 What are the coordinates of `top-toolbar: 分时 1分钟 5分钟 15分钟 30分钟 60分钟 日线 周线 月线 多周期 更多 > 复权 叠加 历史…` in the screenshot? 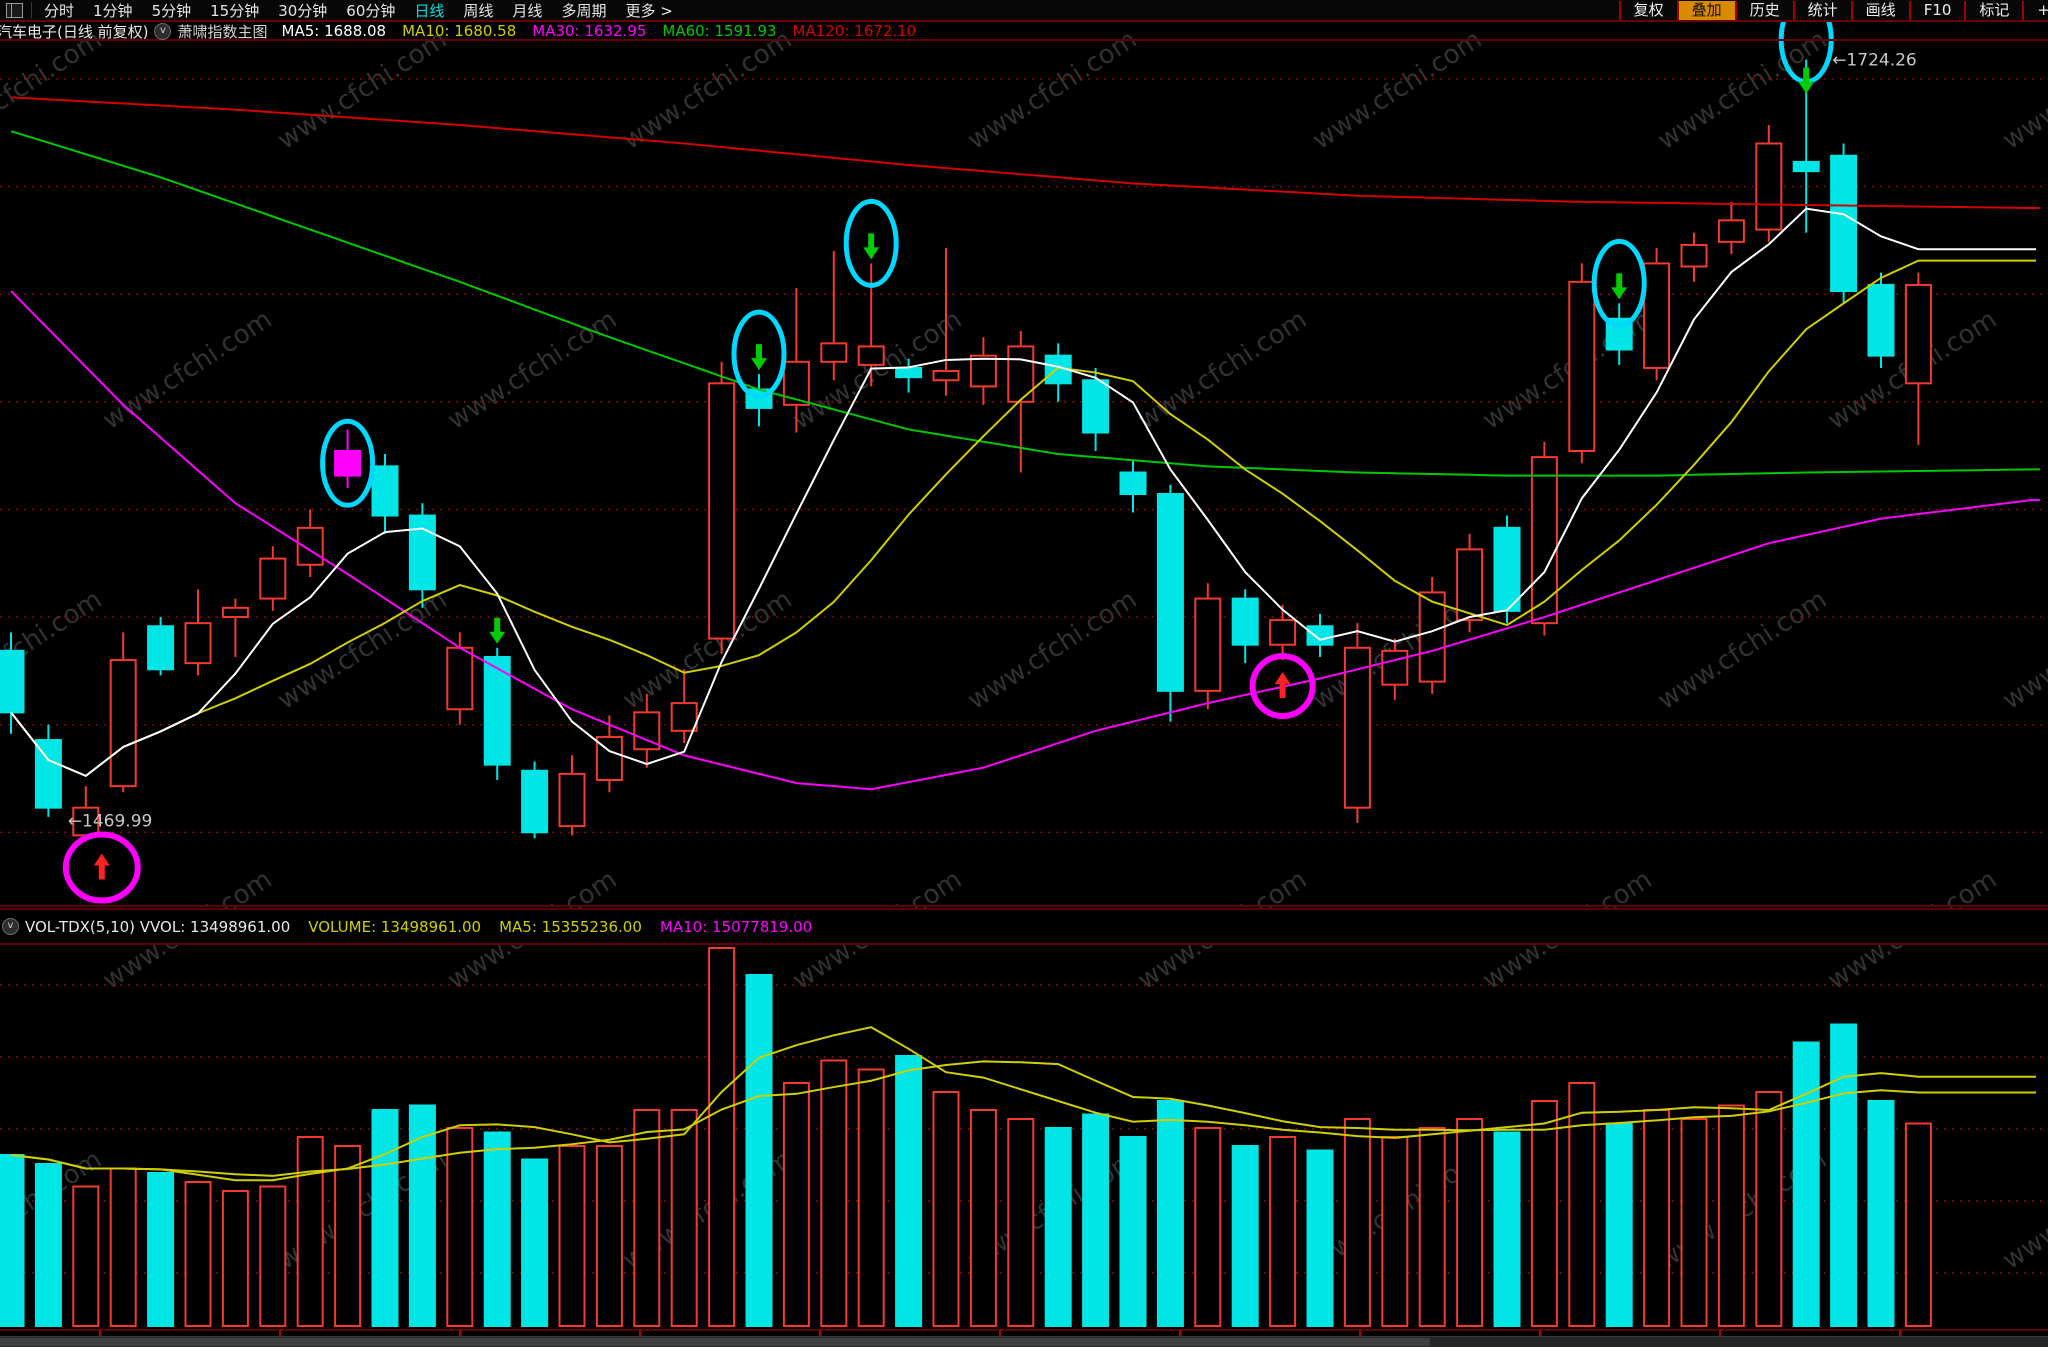 It's located at (1024, 11).